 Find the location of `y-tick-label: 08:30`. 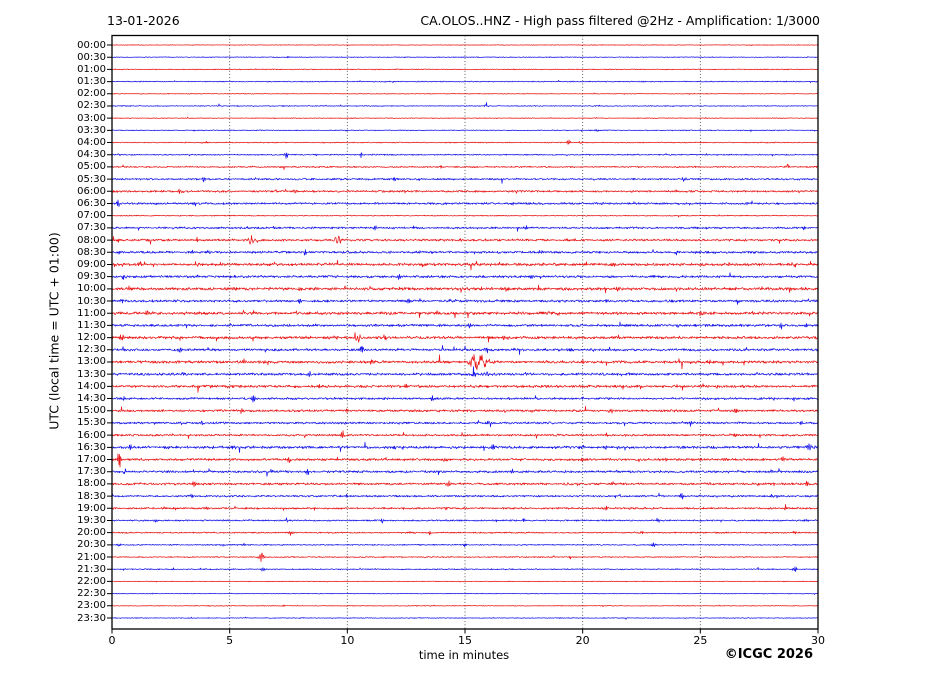

y-tick-label: 08:30 is located at coordinates (91, 252).